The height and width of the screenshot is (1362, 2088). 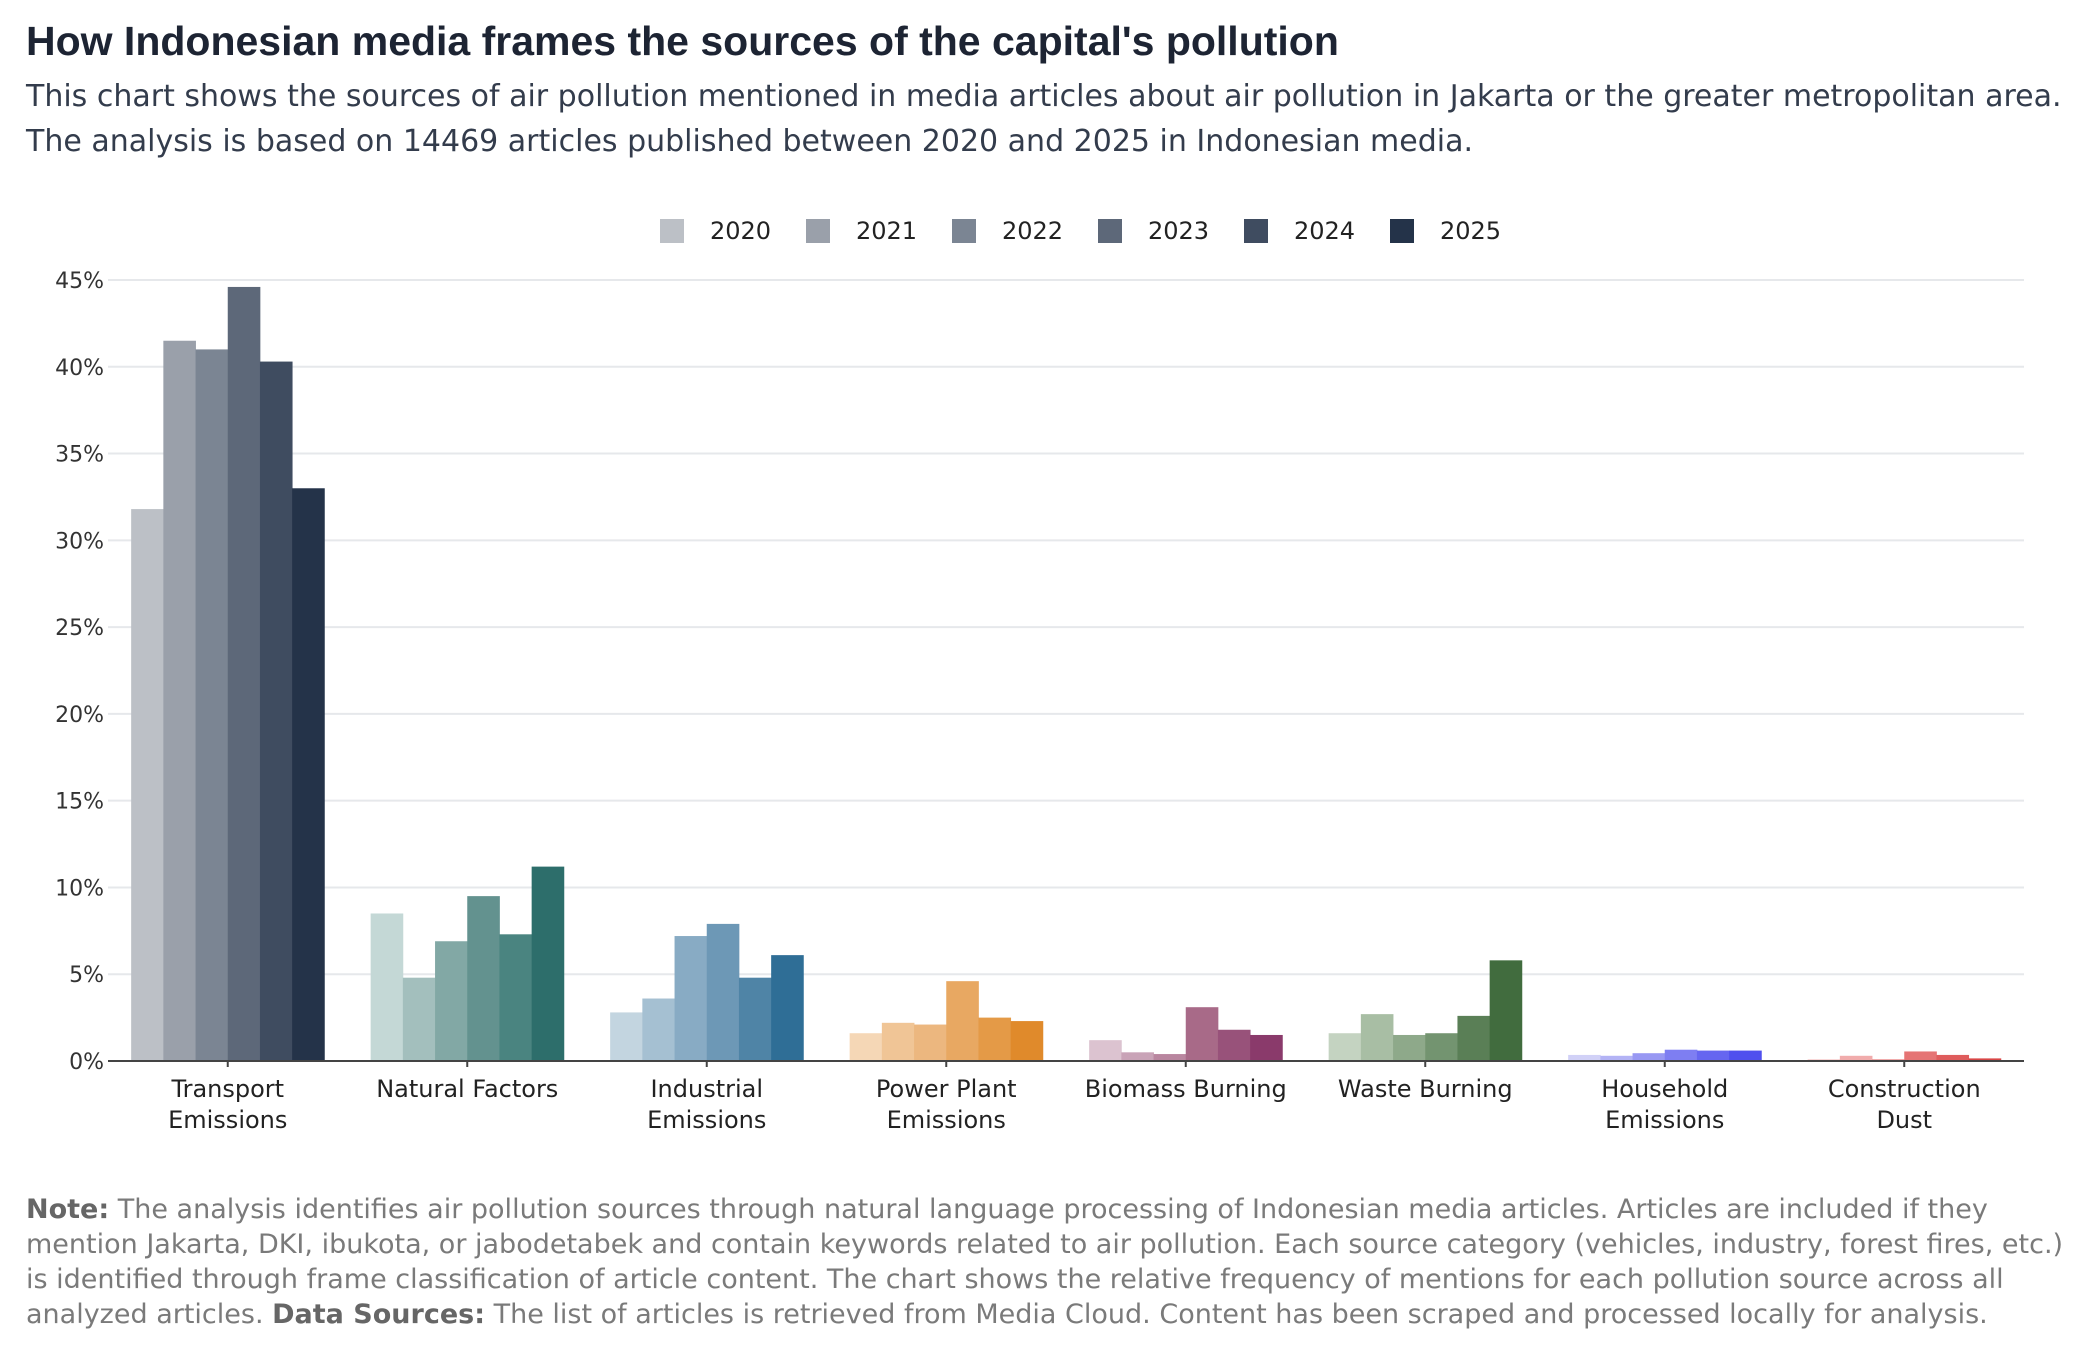 I want to click on data-sources-label: Data Sources:, so click(x=379, y=1314).